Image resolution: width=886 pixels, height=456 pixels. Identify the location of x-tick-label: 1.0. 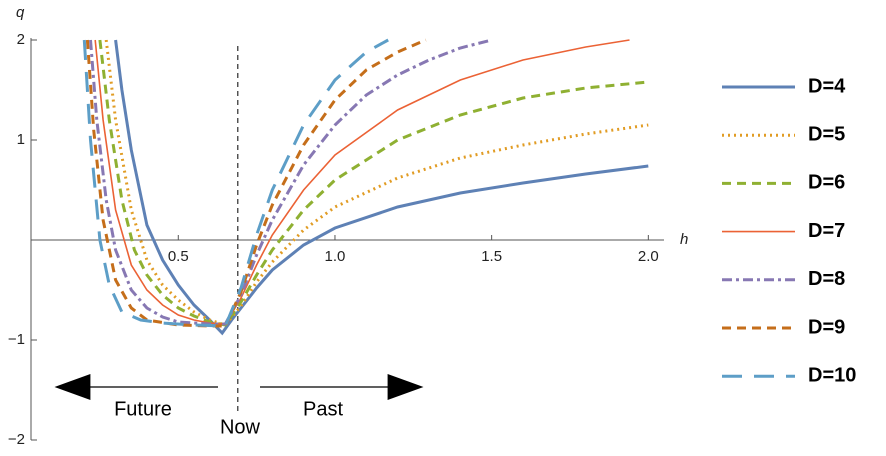
(335, 256).